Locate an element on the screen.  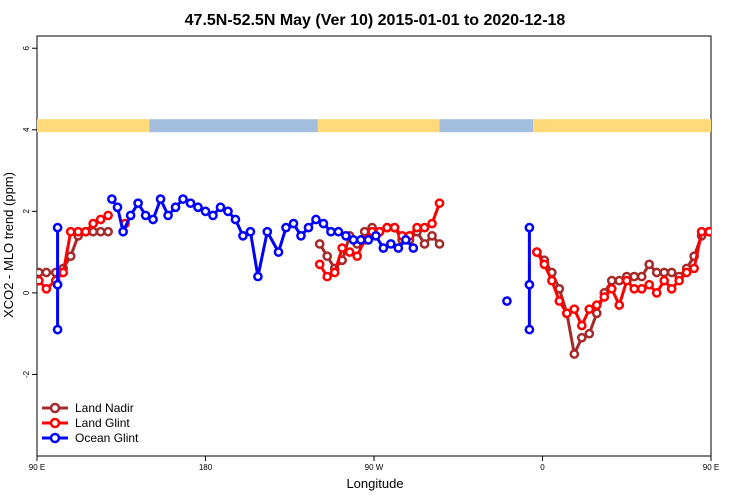
x-tick-label: 90 W is located at coordinates (374, 467).